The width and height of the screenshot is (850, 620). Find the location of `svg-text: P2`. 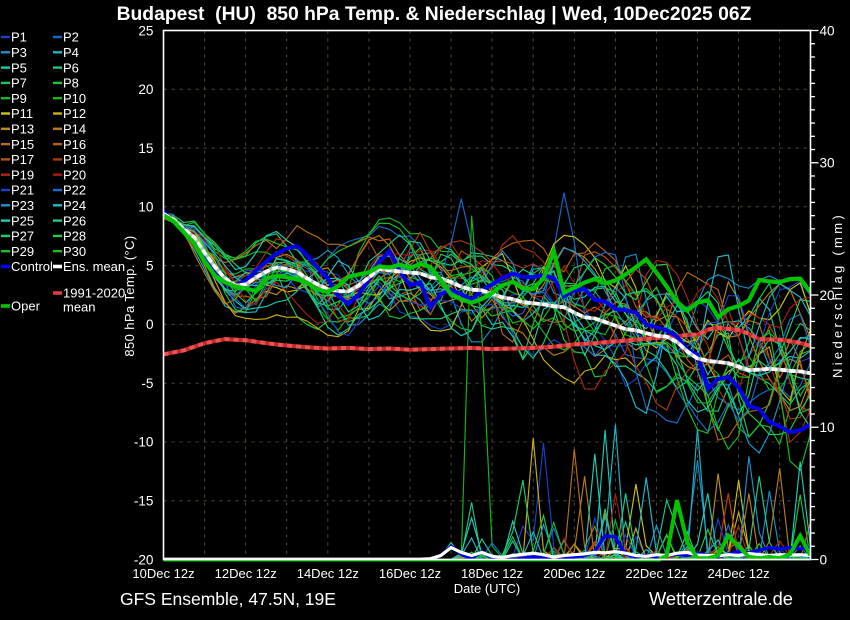

svg-text: P2 is located at coordinates (71, 37).